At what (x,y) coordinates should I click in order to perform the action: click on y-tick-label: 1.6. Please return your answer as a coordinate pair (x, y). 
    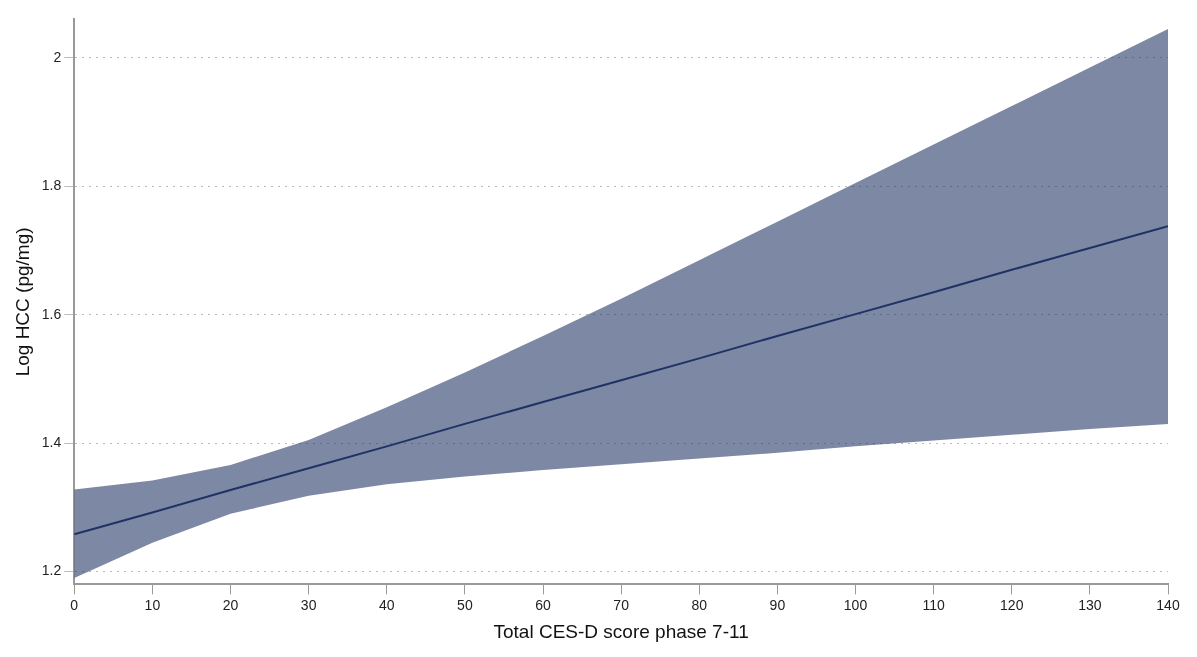
    Looking at the image, I should click on (51, 313).